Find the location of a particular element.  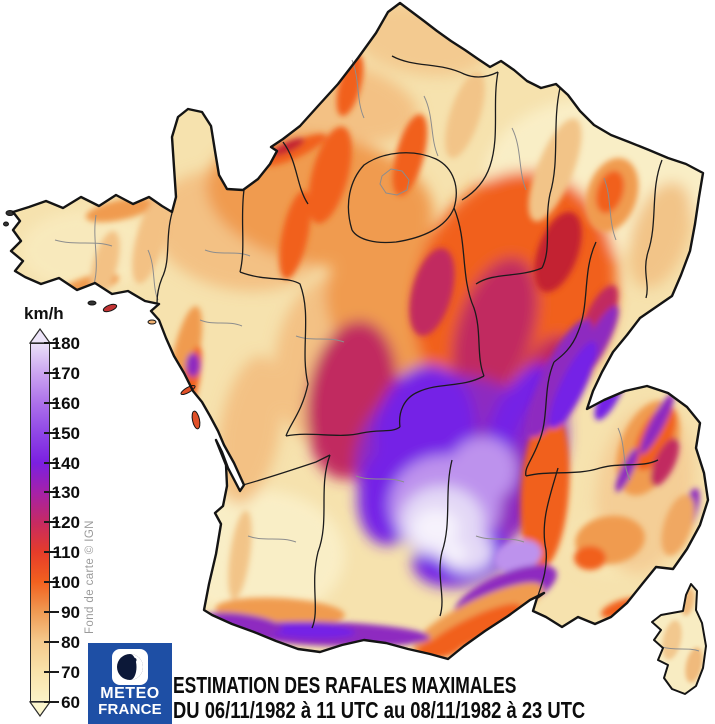

legend-tick-label: 170 is located at coordinates (65, 373).